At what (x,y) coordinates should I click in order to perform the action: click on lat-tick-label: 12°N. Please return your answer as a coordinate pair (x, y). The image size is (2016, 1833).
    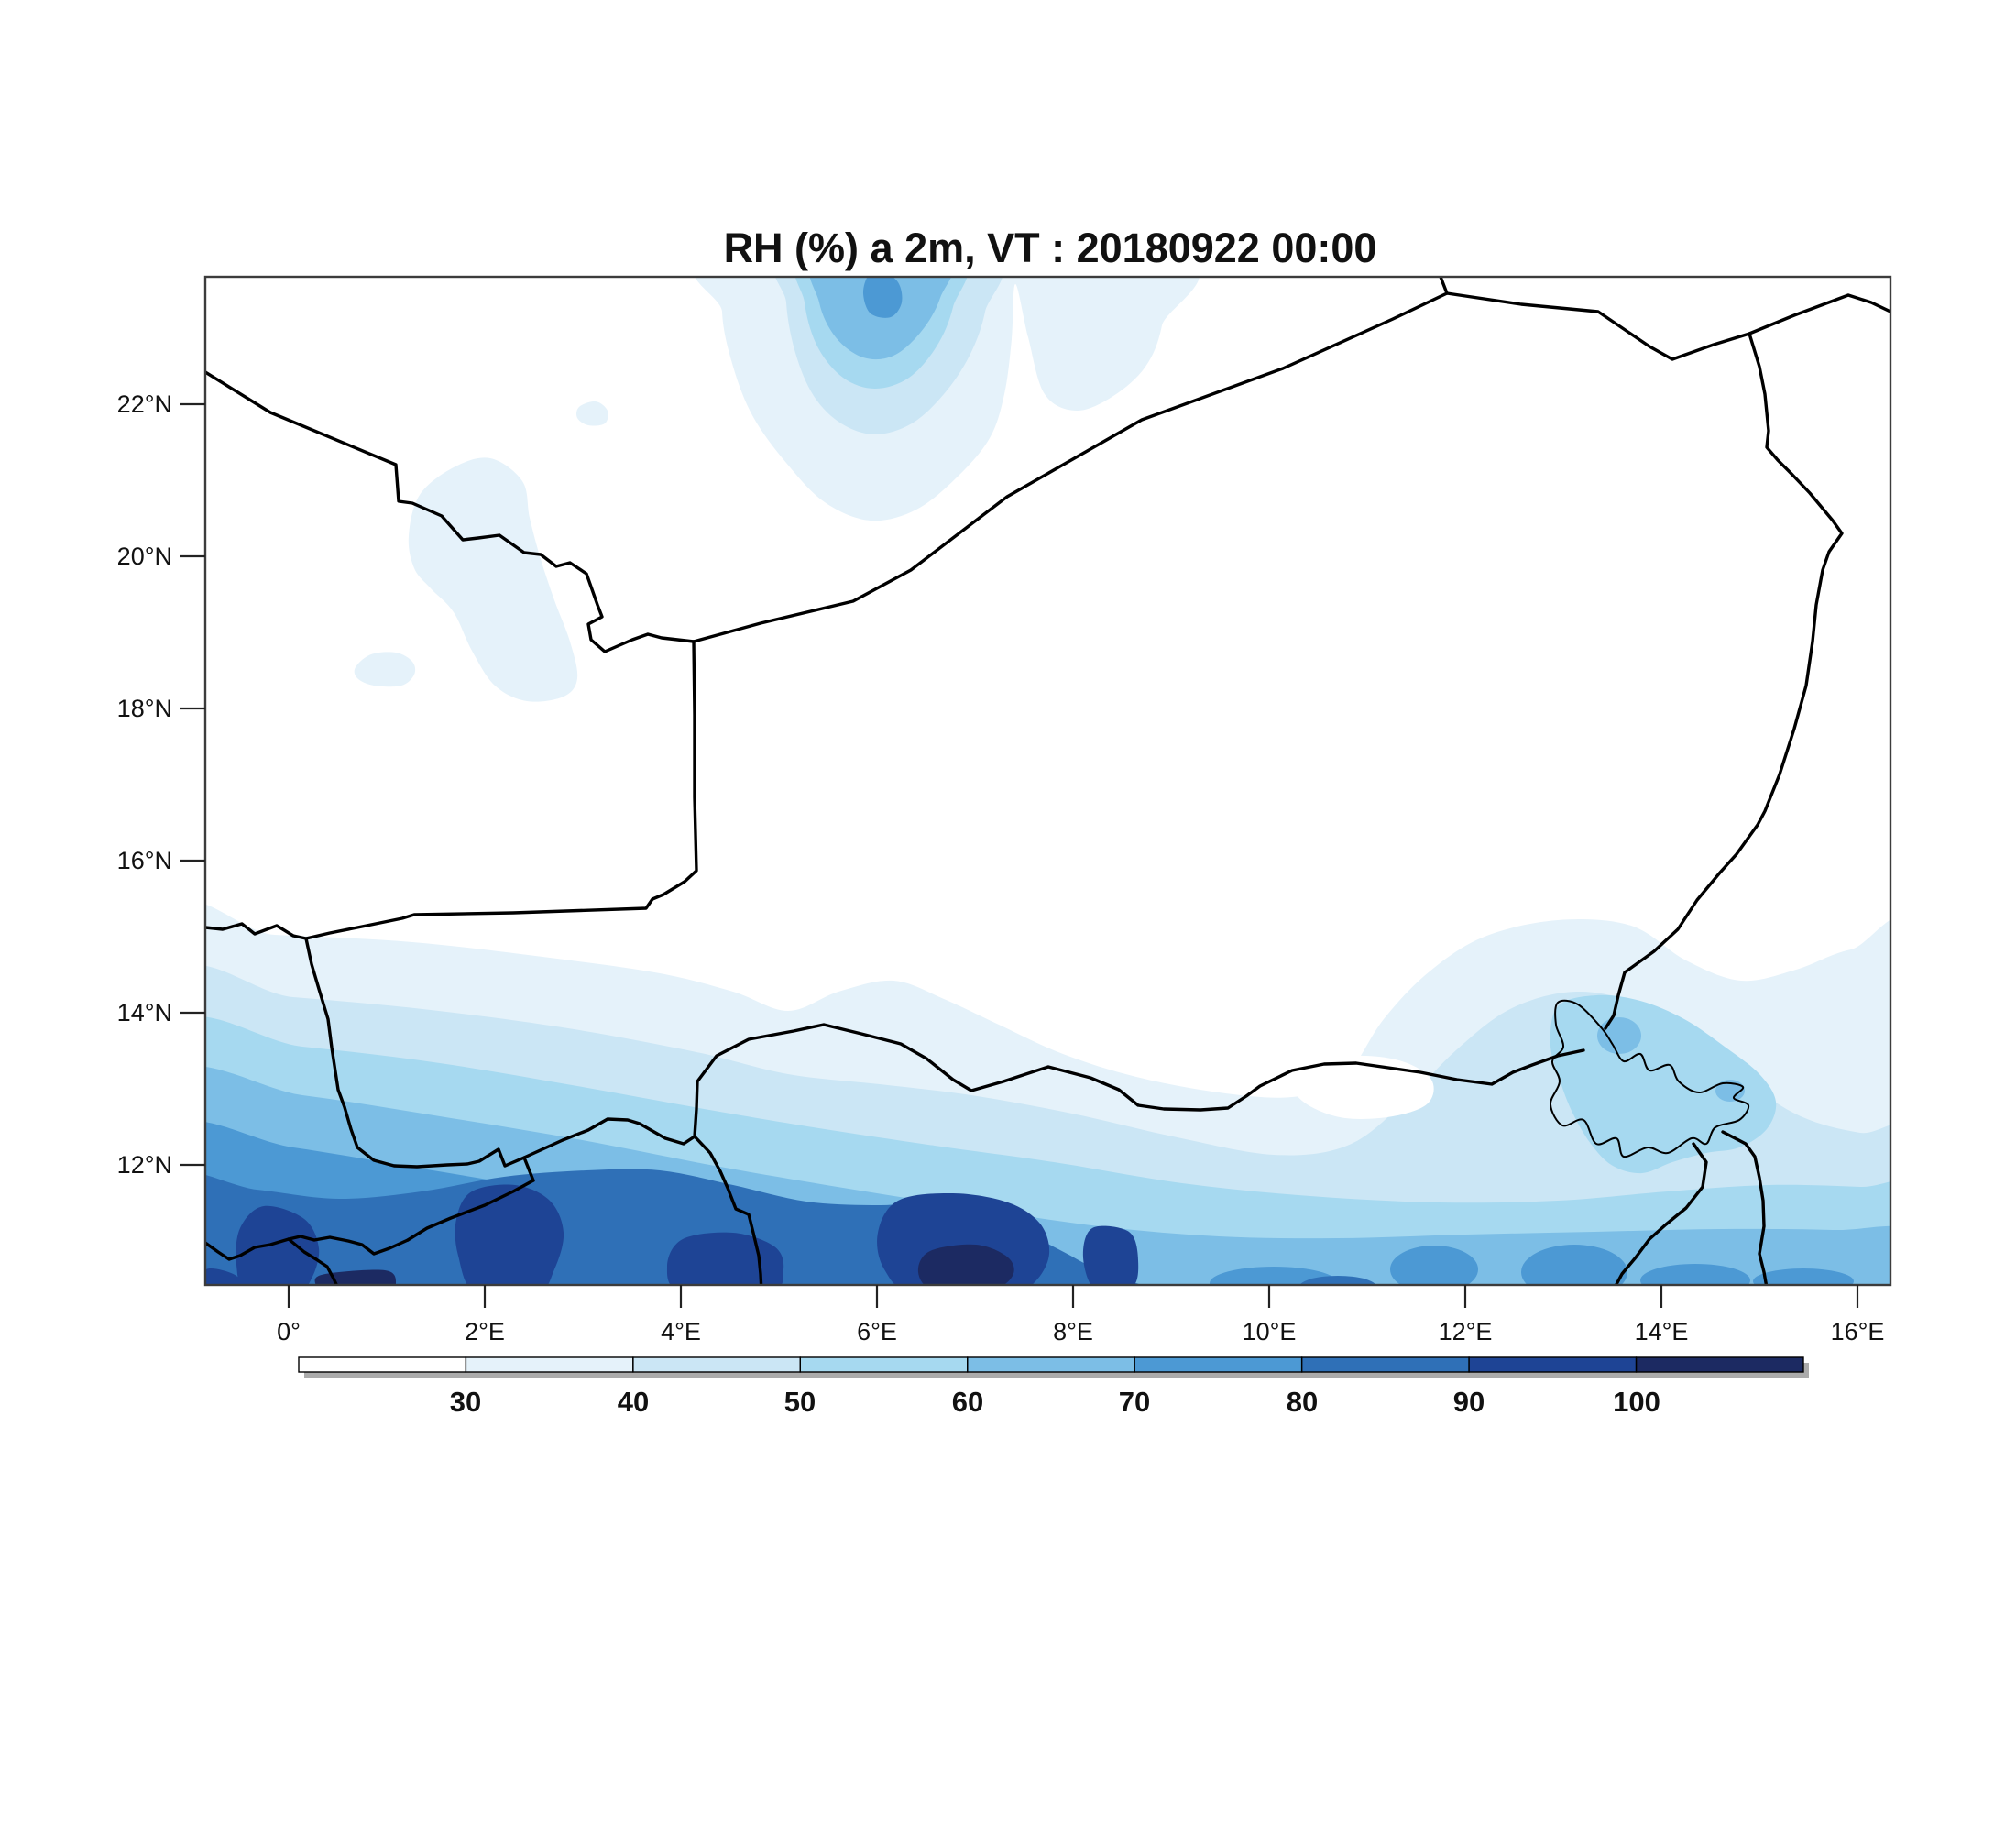
    Looking at the image, I should click on (144, 1165).